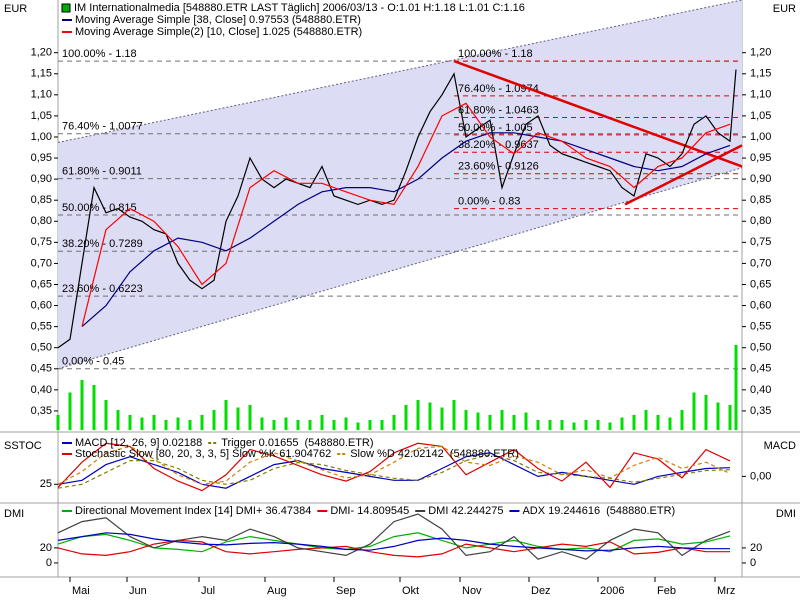 The height and width of the screenshot is (600, 800). What do you see at coordinates (410, 591) in the screenshot?
I see `x-tick-label: Okt` at bounding box center [410, 591].